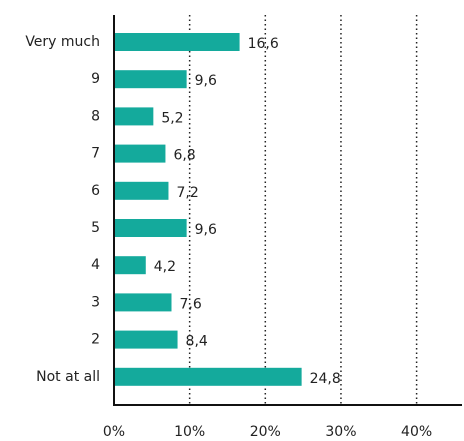 The height and width of the screenshot is (441, 464). I want to click on value-label: 6,8, so click(184, 156).